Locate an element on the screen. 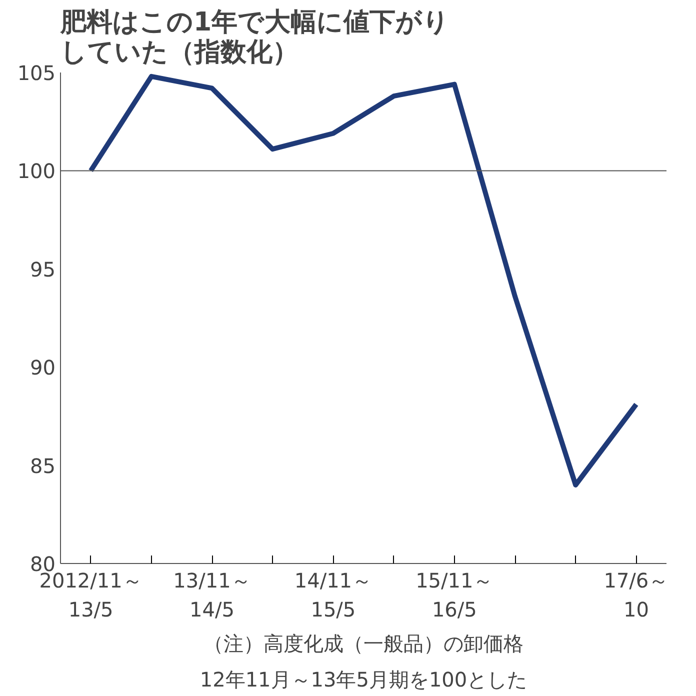 The width and height of the screenshot is (696, 696). y-tick-label: 85 is located at coordinates (43, 466).